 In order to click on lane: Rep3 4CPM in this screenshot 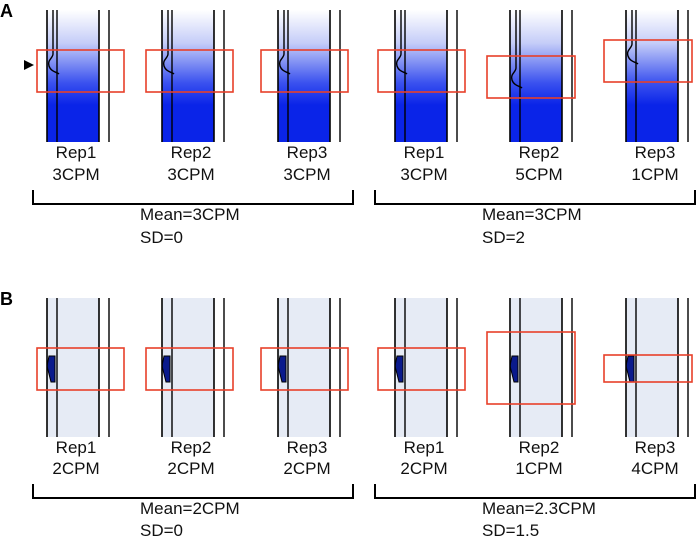, I will do `click(648, 388)`.